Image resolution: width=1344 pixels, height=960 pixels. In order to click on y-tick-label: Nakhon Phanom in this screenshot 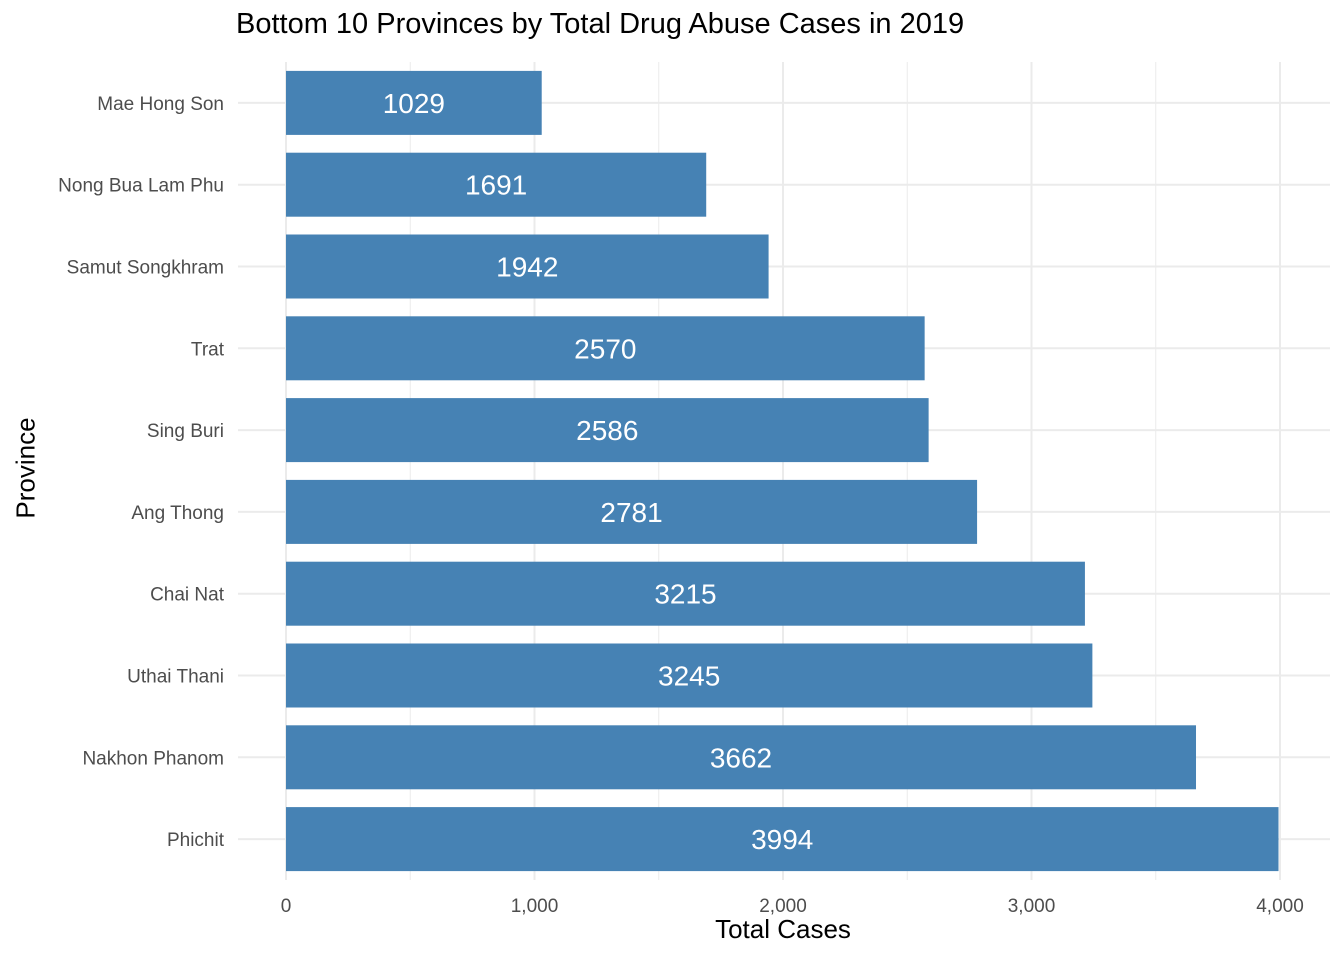, I will do `click(153, 758)`.